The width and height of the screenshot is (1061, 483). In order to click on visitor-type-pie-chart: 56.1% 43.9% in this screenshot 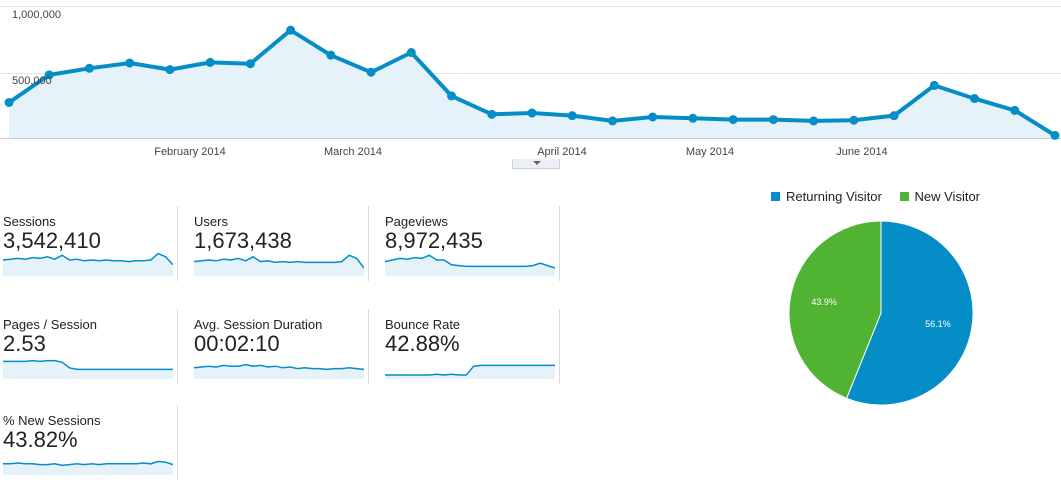, I will do `click(883, 315)`.